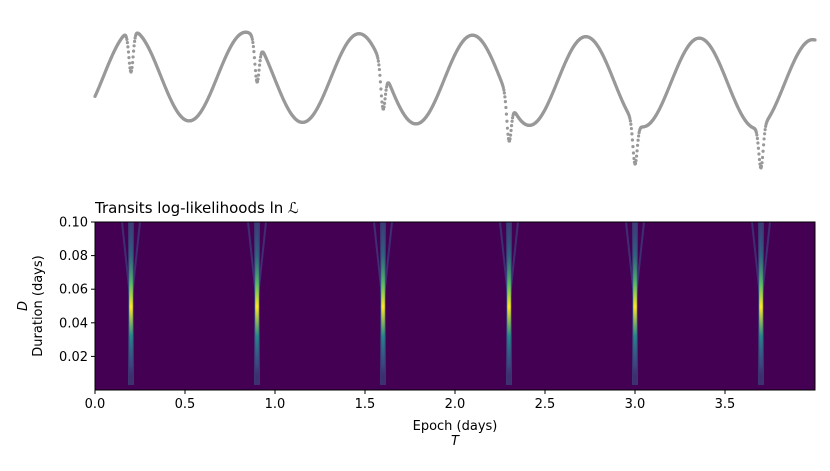 This screenshot has width=830, height=471. What do you see at coordinates (185, 404) in the screenshot?
I see `x-tick-label: 0.5` at bounding box center [185, 404].